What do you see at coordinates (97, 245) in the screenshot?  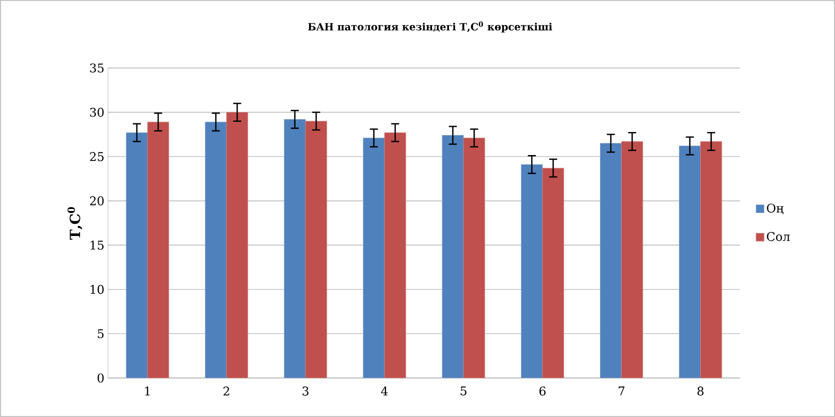 I see `y-tick-label: 15` at bounding box center [97, 245].